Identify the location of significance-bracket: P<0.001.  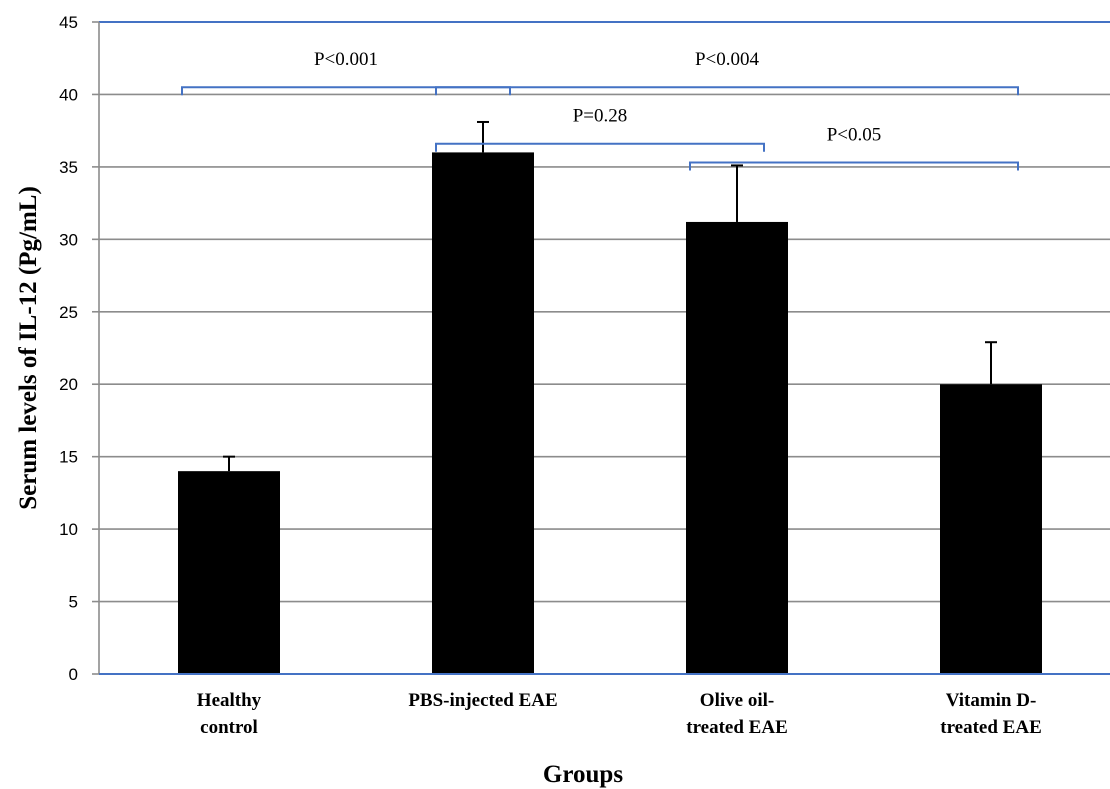
(346, 72).